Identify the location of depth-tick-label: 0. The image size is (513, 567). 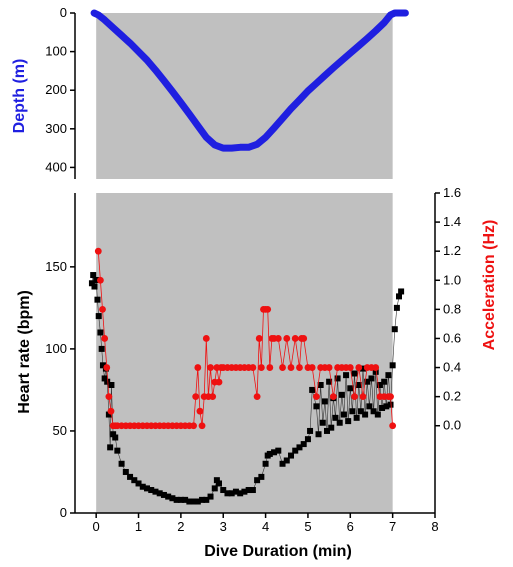
(63, 12).